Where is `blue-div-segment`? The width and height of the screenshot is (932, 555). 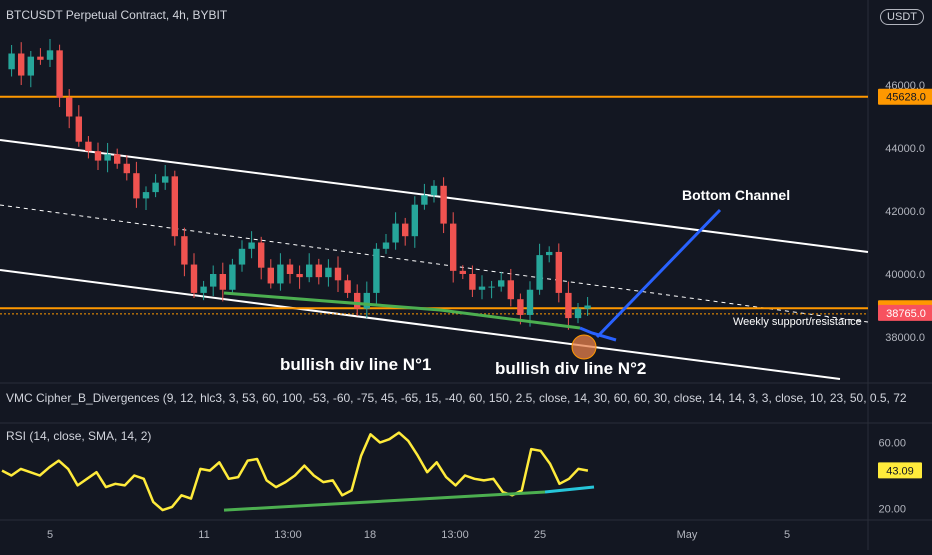 blue-div-segment is located at coordinates (598, 334).